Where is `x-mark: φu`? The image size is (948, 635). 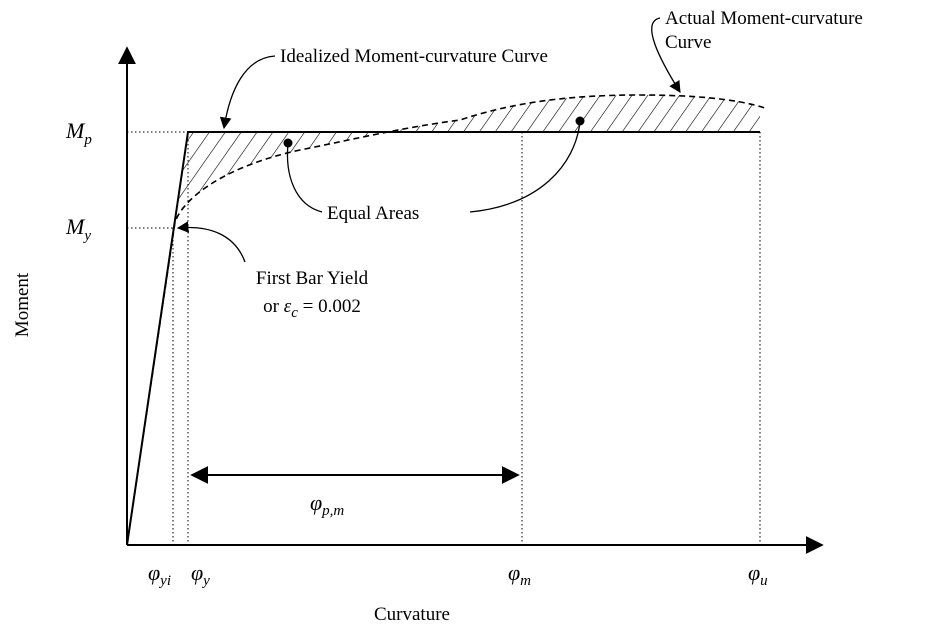
x-mark: φu is located at coordinates (758, 574).